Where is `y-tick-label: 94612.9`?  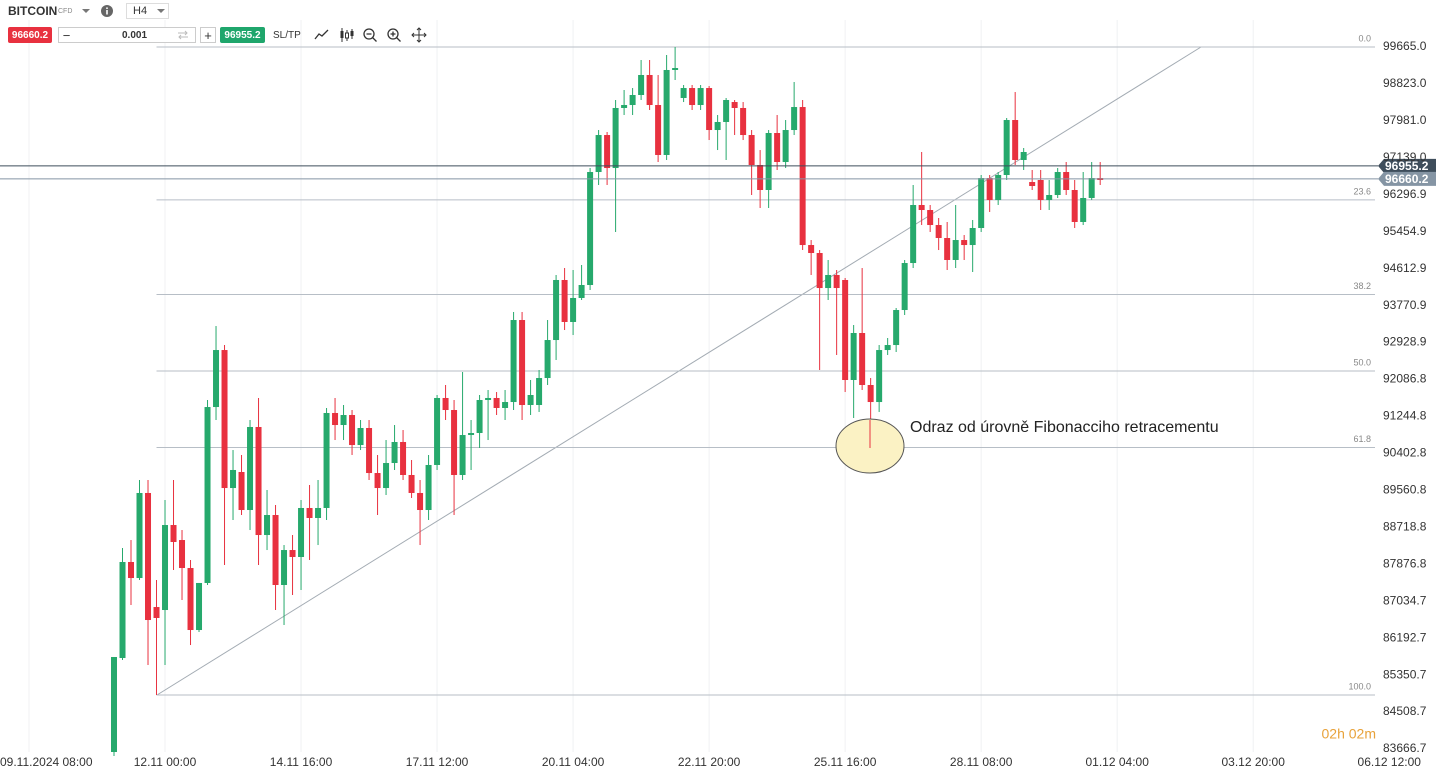 y-tick-label: 94612.9 is located at coordinates (1405, 268).